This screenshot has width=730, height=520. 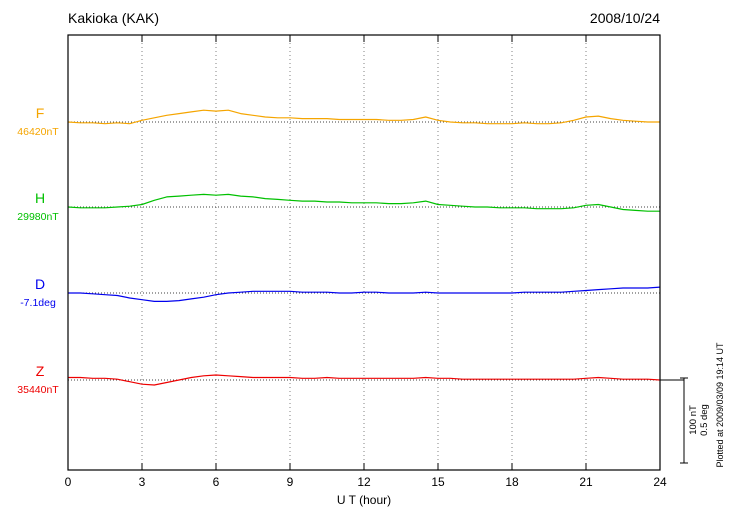 What do you see at coordinates (364, 380) in the screenshot?
I see `trace-Z` at bounding box center [364, 380].